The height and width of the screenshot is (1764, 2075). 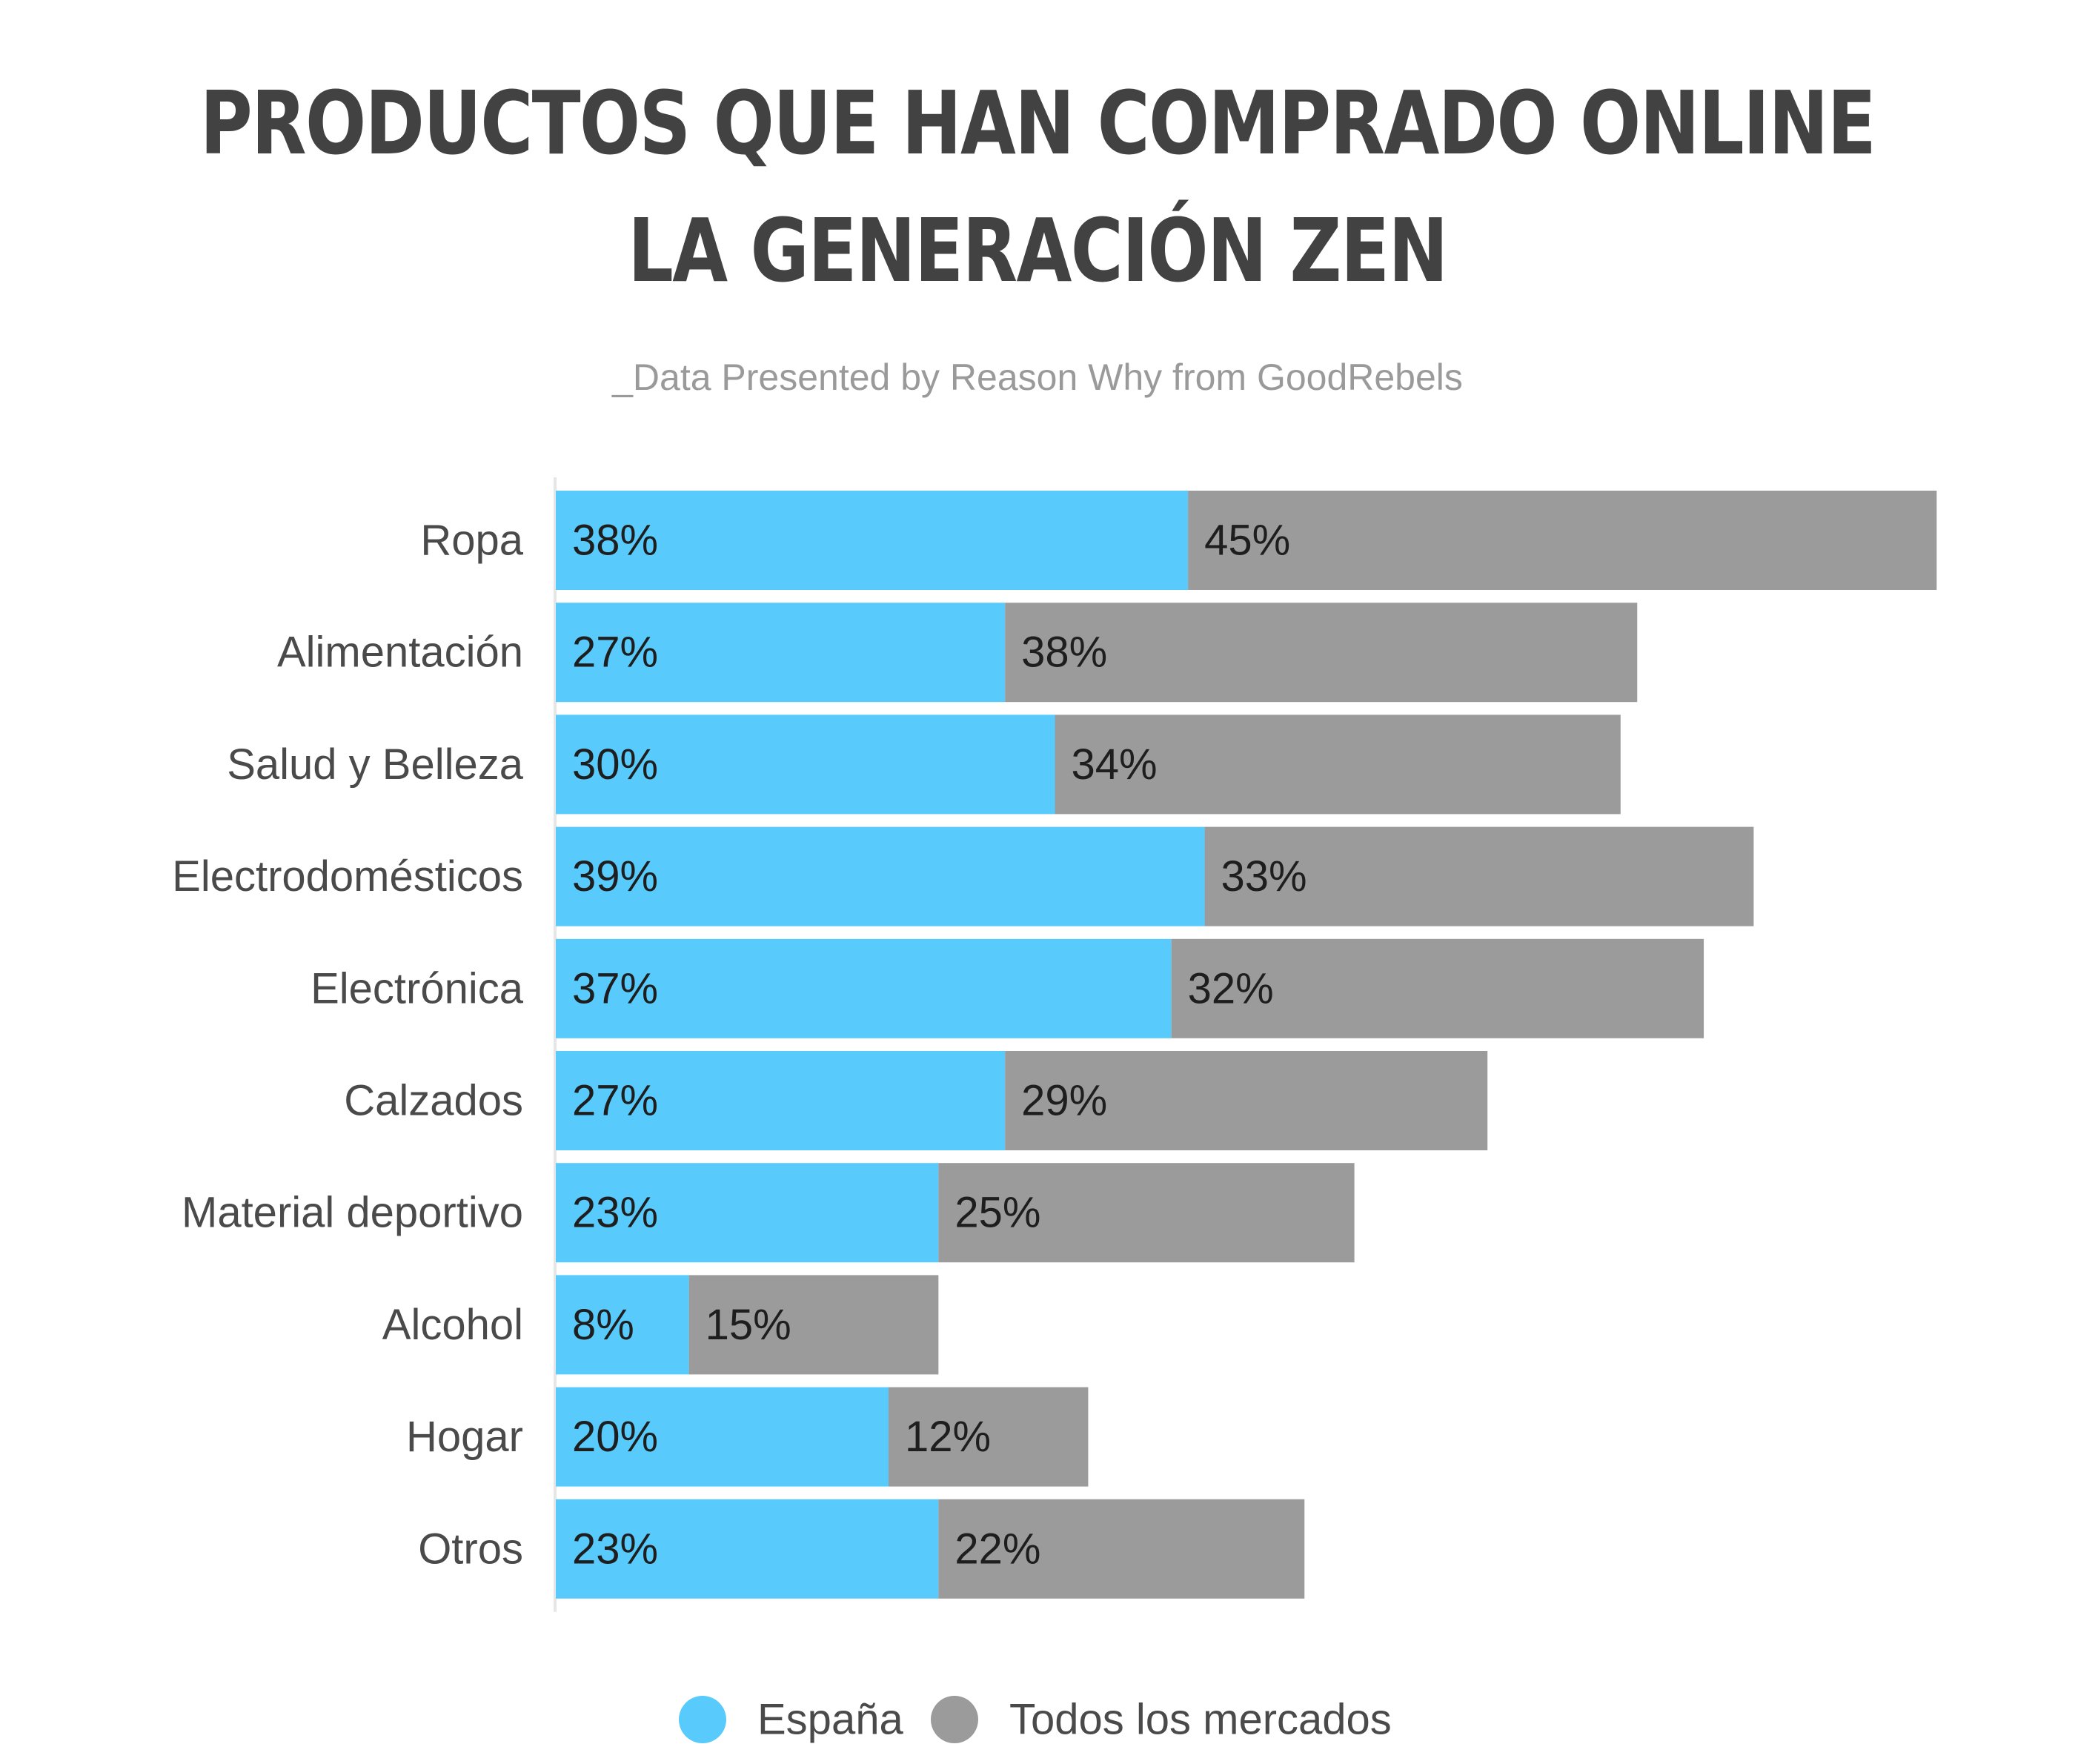 What do you see at coordinates (615, 1549) in the screenshot?
I see `data-label-espana-otros: 23%` at bounding box center [615, 1549].